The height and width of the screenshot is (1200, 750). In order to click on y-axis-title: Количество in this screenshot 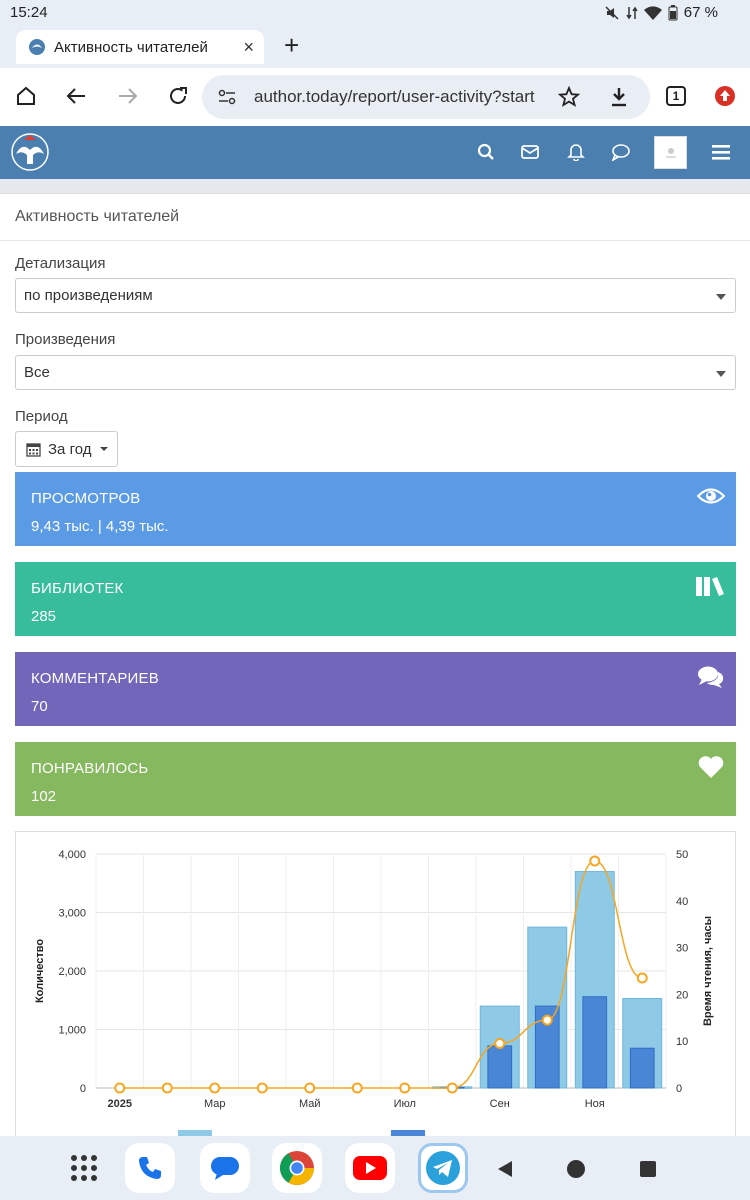, I will do `click(40, 971)`.